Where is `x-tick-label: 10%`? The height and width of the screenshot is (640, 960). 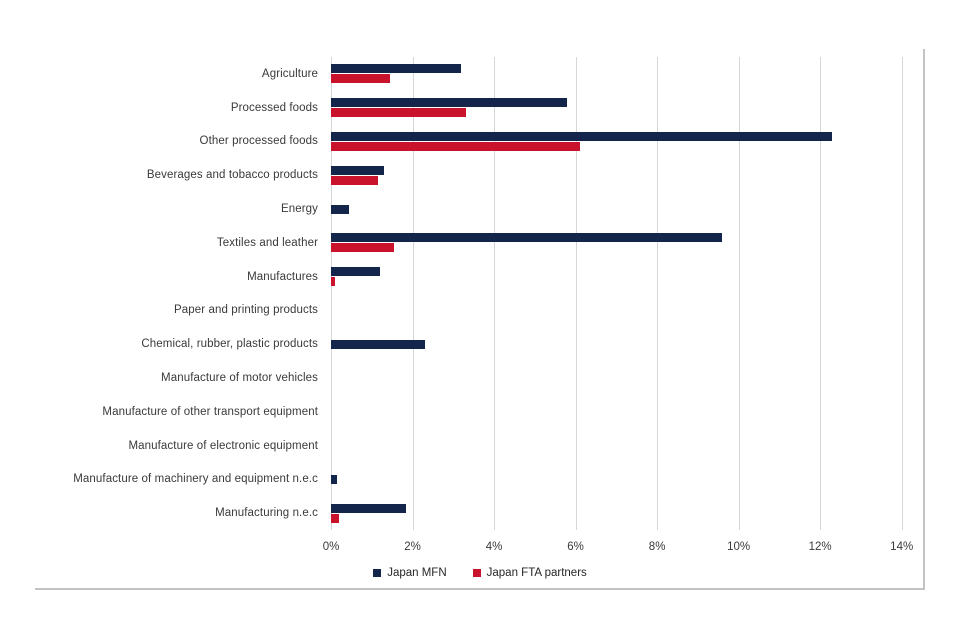 x-tick-label: 10% is located at coordinates (739, 547).